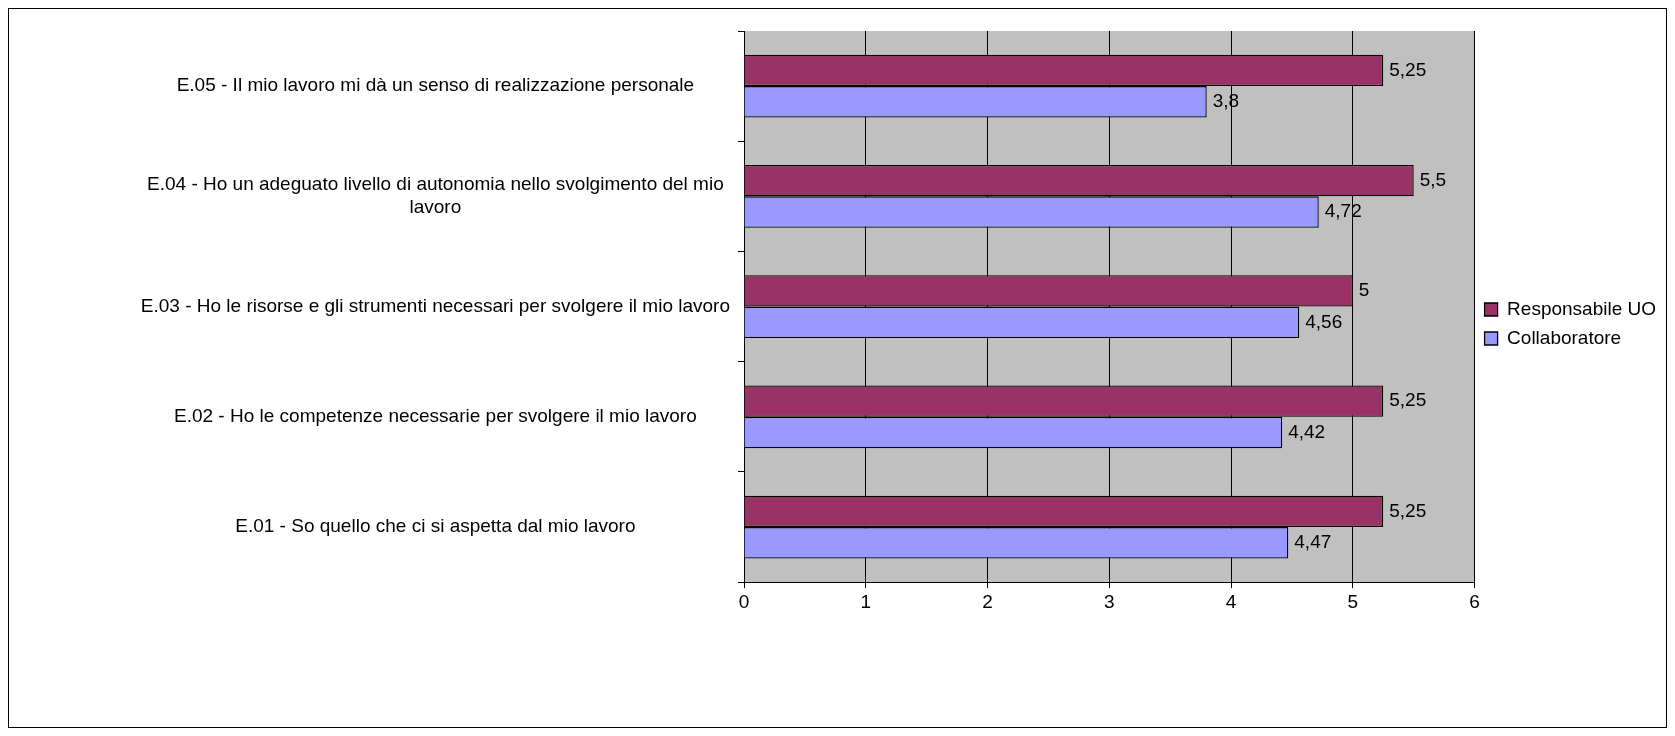 The width and height of the screenshot is (1675, 736). What do you see at coordinates (1564, 337) in the screenshot?
I see `legend-label: Collaboratore` at bounding box center [1564, 337].